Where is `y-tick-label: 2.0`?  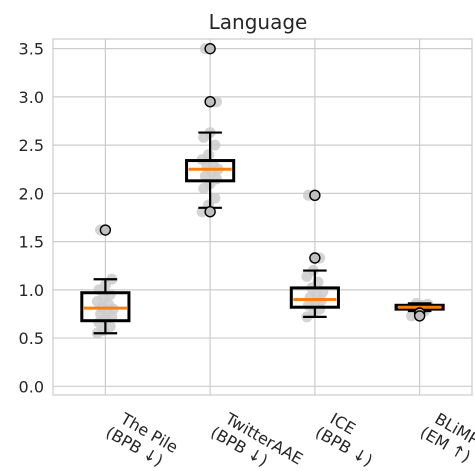
y-tick-label: 2.0 is located at coordinates (31, 193).